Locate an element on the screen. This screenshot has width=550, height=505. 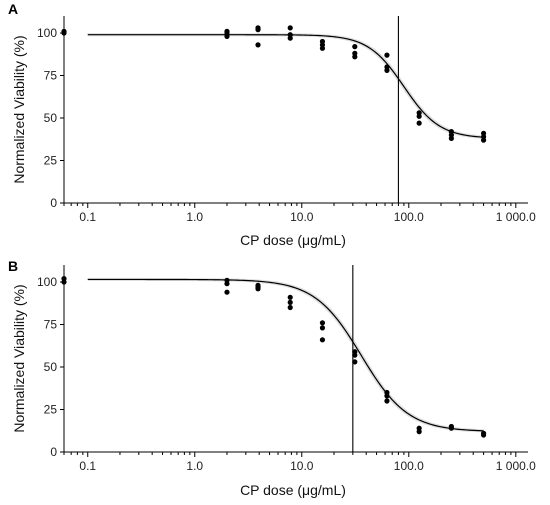
panel-label: A is located at coordinates (13, 9).